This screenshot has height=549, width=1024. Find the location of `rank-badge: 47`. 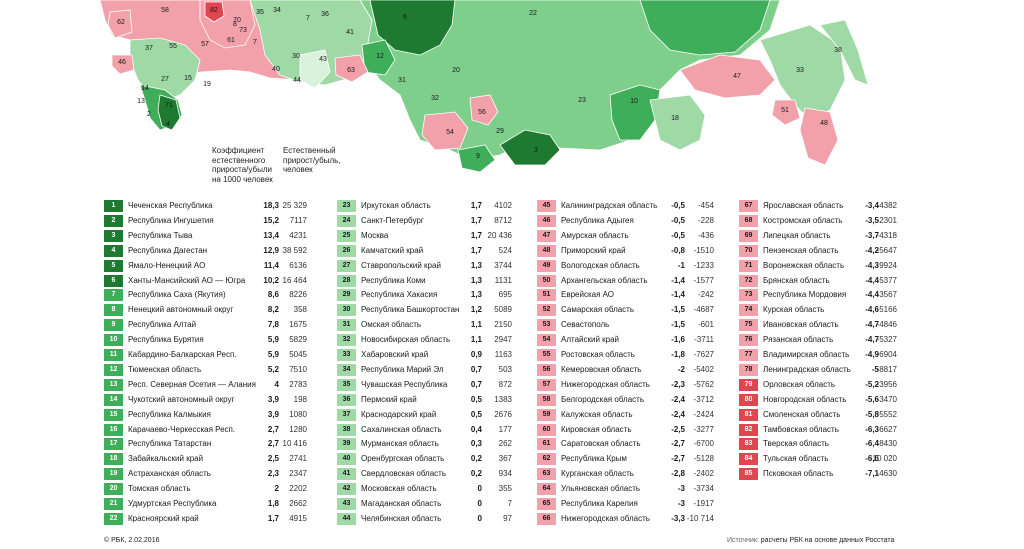

rank-badge: 47 is located at coordinates (546, 235).